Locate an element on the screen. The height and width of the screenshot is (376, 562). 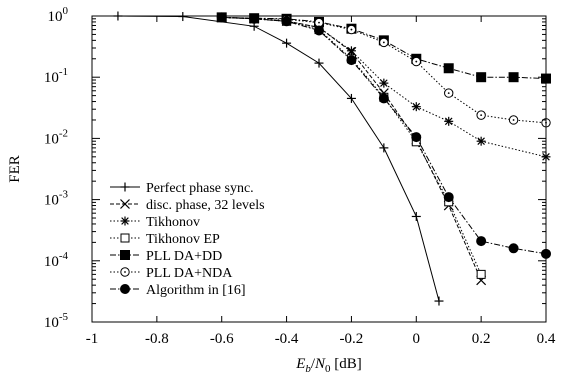
x-axis-label: Eb/N0 [dB] is located at coordinates (328, 365).